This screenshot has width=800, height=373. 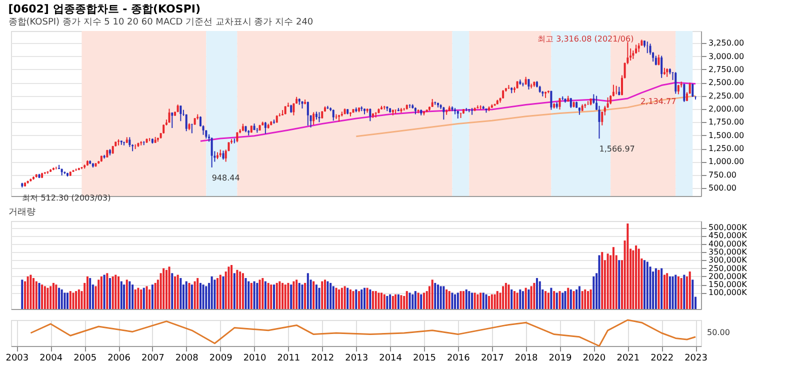 What do you see at coordinates (526, 359) in the screenshot?
I see `x-tick-label: 2018` at bounding box center [526, 359].